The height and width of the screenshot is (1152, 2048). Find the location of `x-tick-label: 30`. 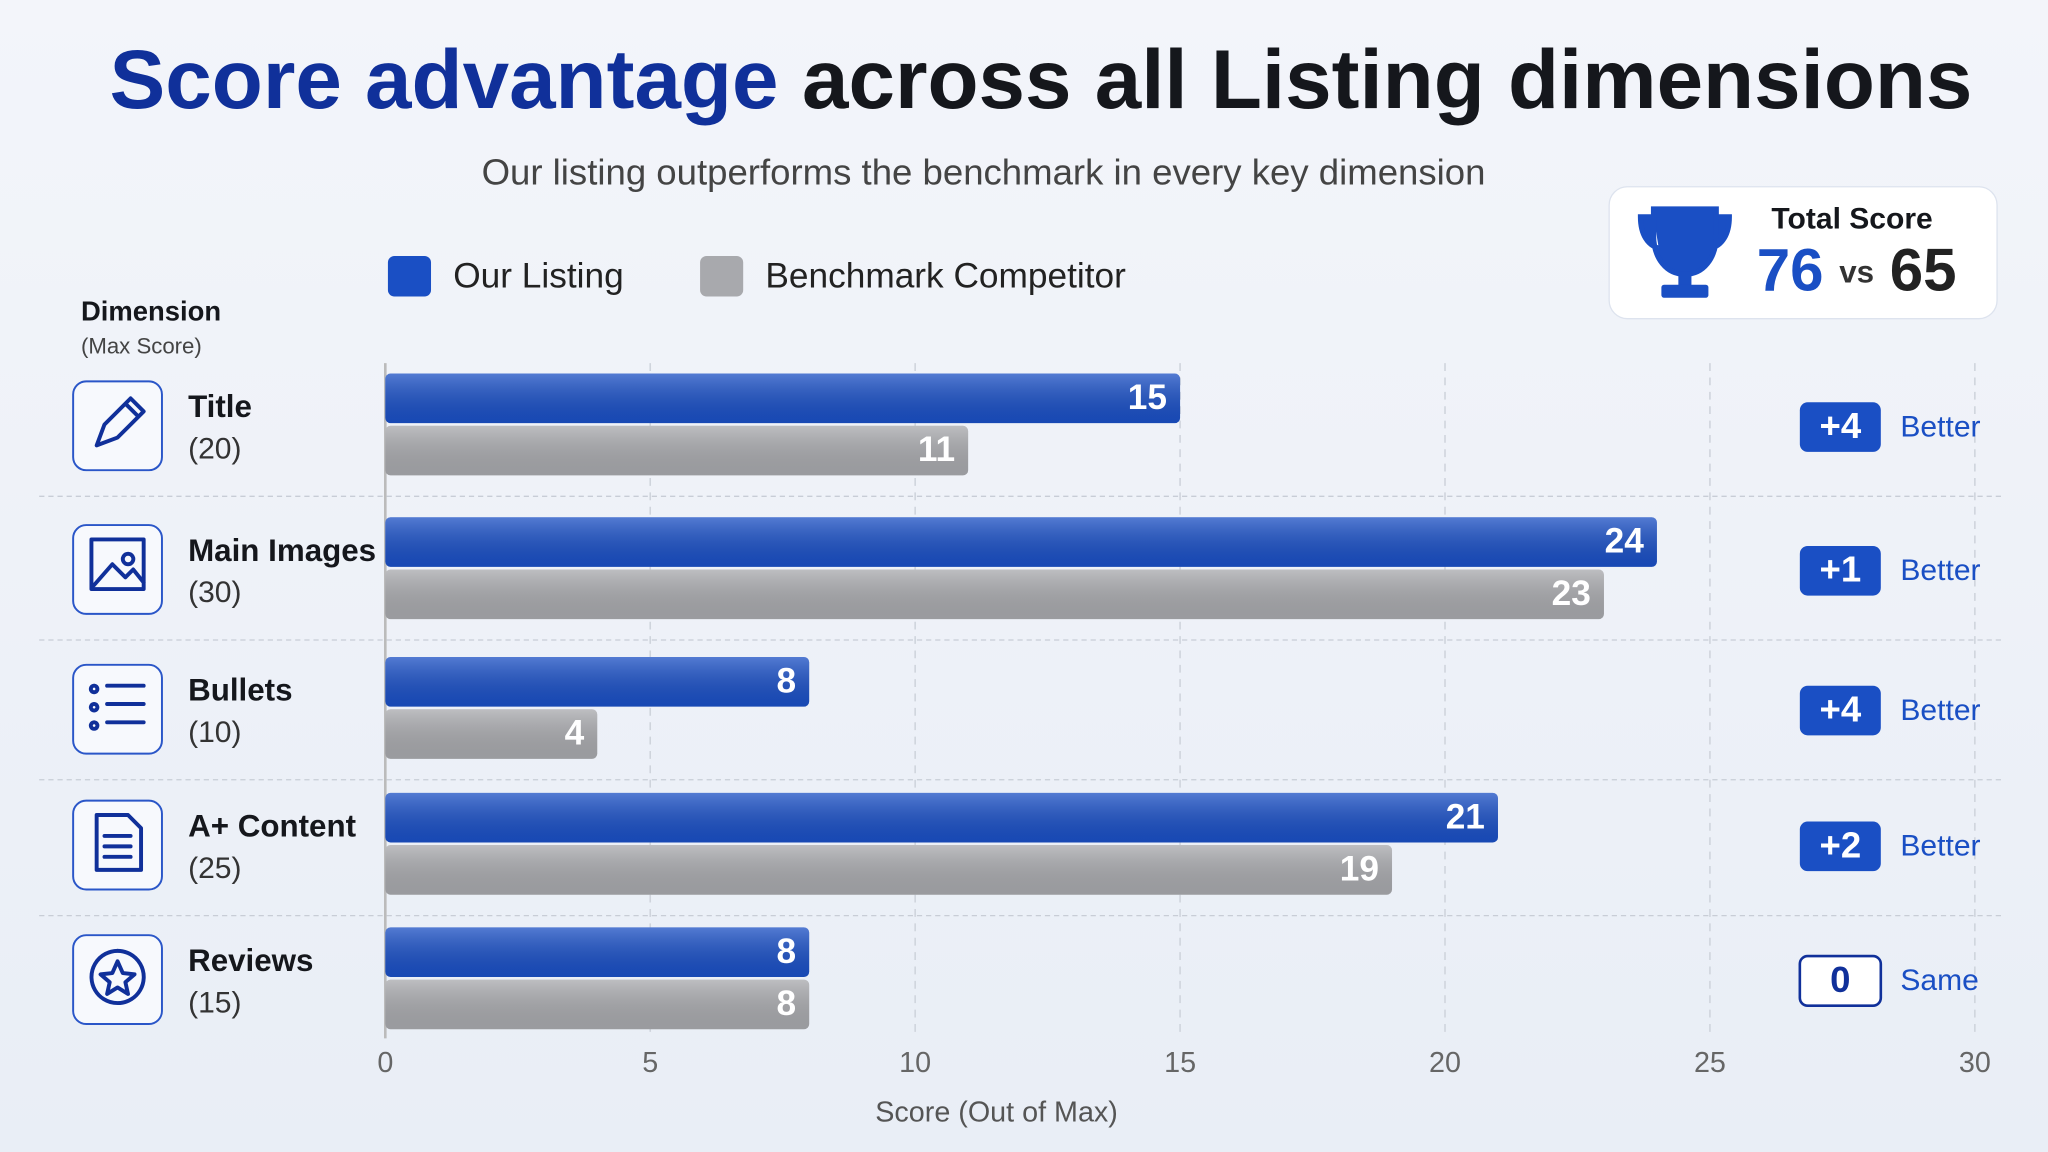

x-tick-label: 30 is located at coordinates (1975, 1063).